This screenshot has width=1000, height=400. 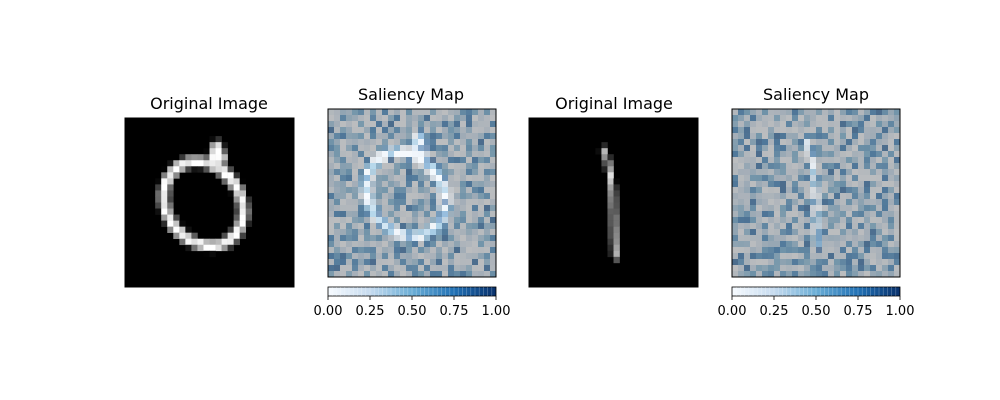 I want to click on panel-original-1: Original Image, so click(x=613, y=191).